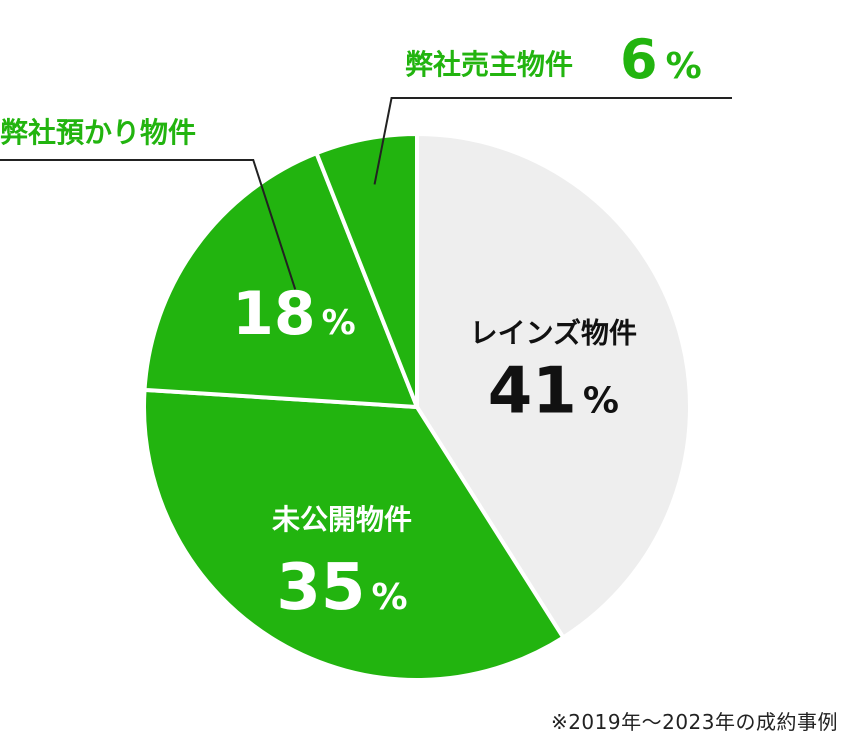 The image size is (848, 748). Describe the element at coordinates (552, 141) in the screenshot. I see `leader-line-company-owned` at that location.